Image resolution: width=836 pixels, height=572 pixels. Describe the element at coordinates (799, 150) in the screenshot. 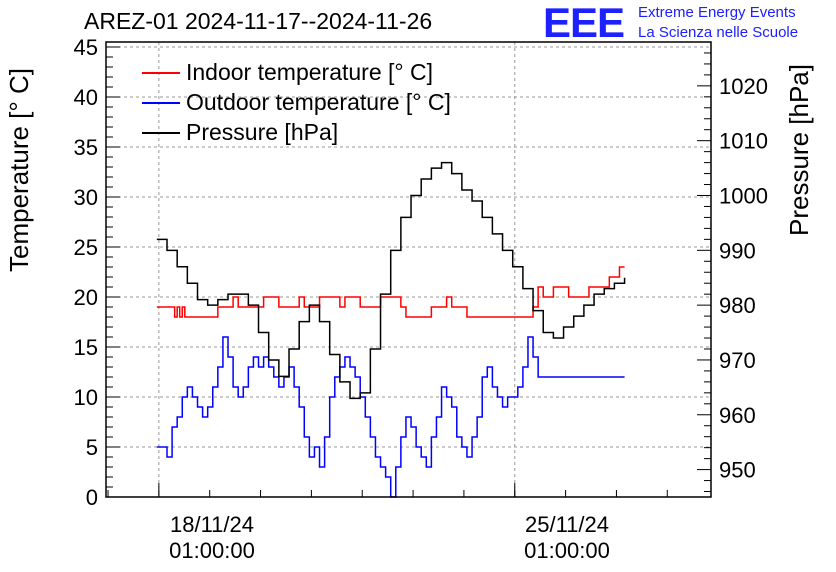

I see `y-axis-right-label: Pressure [hPa]` at that location.